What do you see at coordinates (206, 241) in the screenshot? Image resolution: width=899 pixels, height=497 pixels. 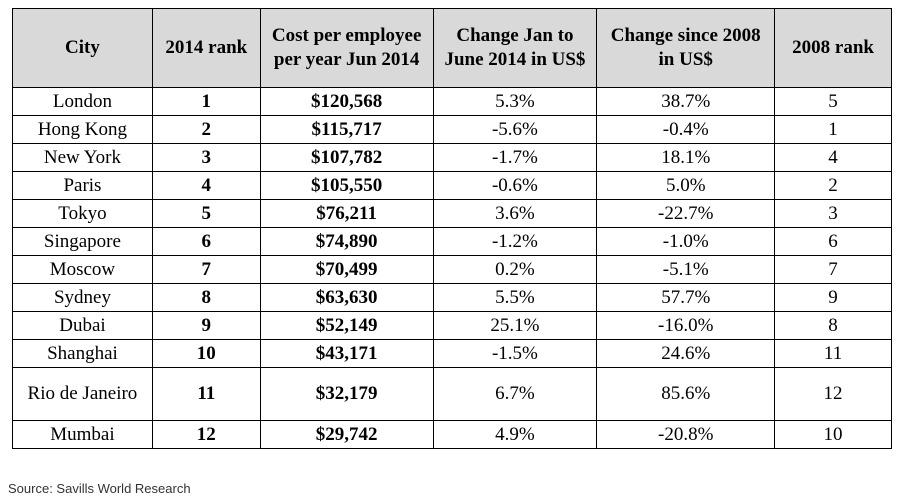 I see `cell-2014-rank: 6` at bounding box center [206, 241].